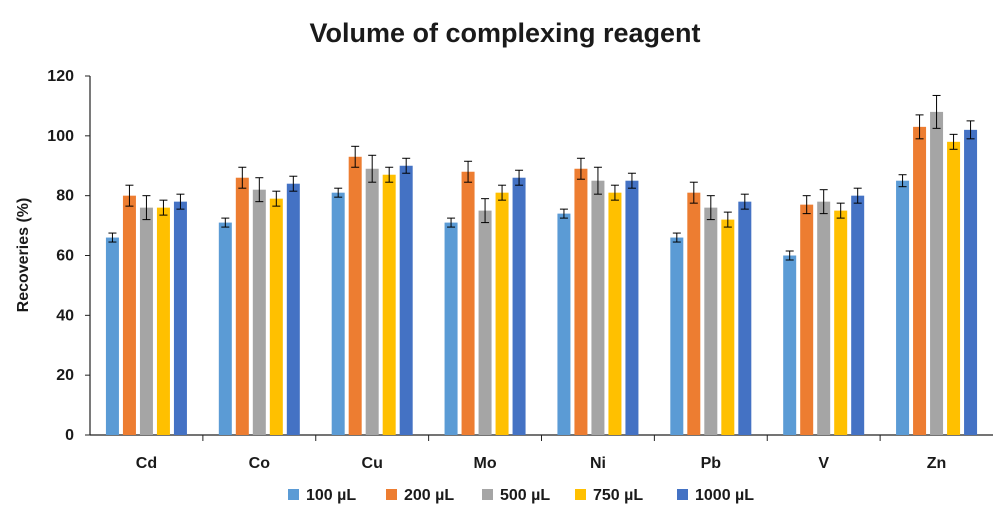 This screenshot has height=515, width=993. What do you see at coordinates (807, 319) in the screenshot?
I see `bar-v-200-l` at bounding box center [807, 319].